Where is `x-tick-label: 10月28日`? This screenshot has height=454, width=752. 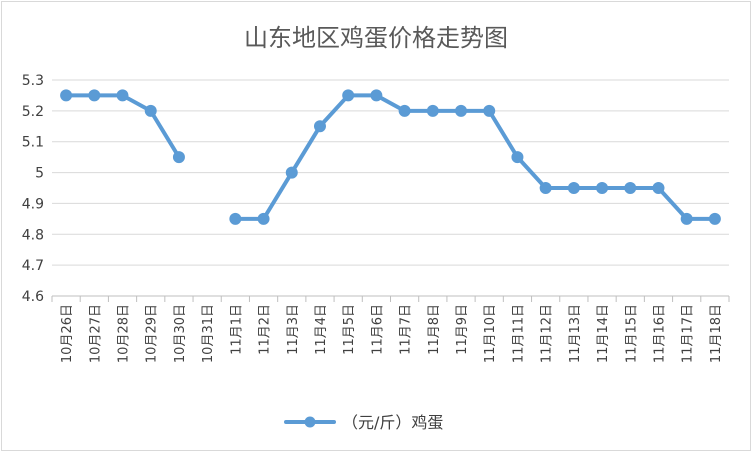 x-tick-label: 10月28日 is located at coordinates (124, 333).